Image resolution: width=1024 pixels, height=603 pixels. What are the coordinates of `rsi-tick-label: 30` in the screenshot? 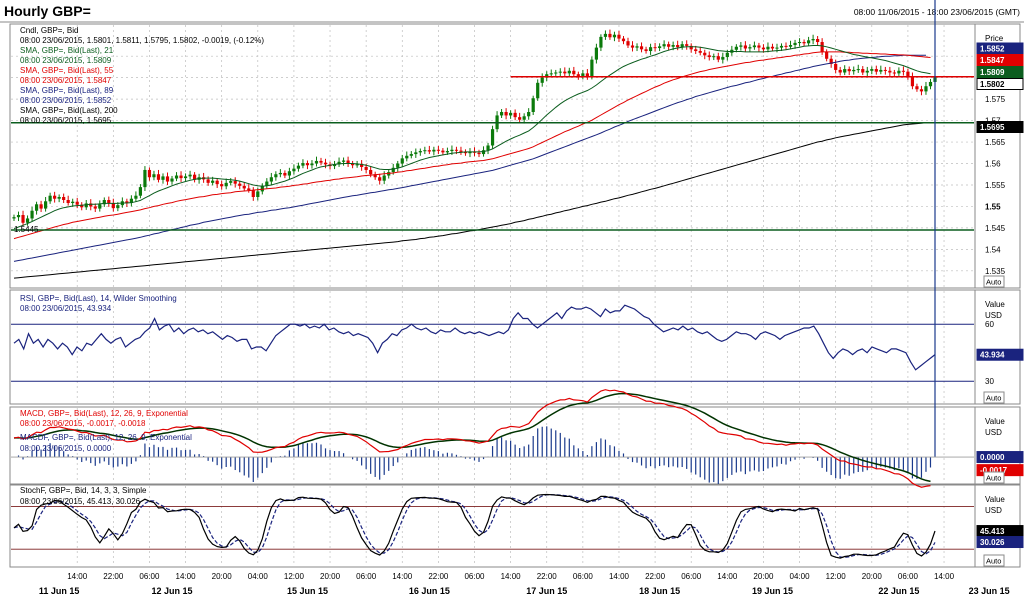 It's located at (989, 381).